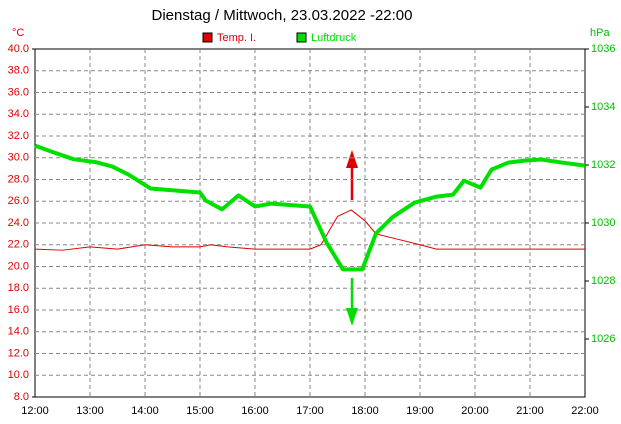 This screenshot has width=621, height=424. I want to click on x-tick-label: 16:00, so click(255, 411).